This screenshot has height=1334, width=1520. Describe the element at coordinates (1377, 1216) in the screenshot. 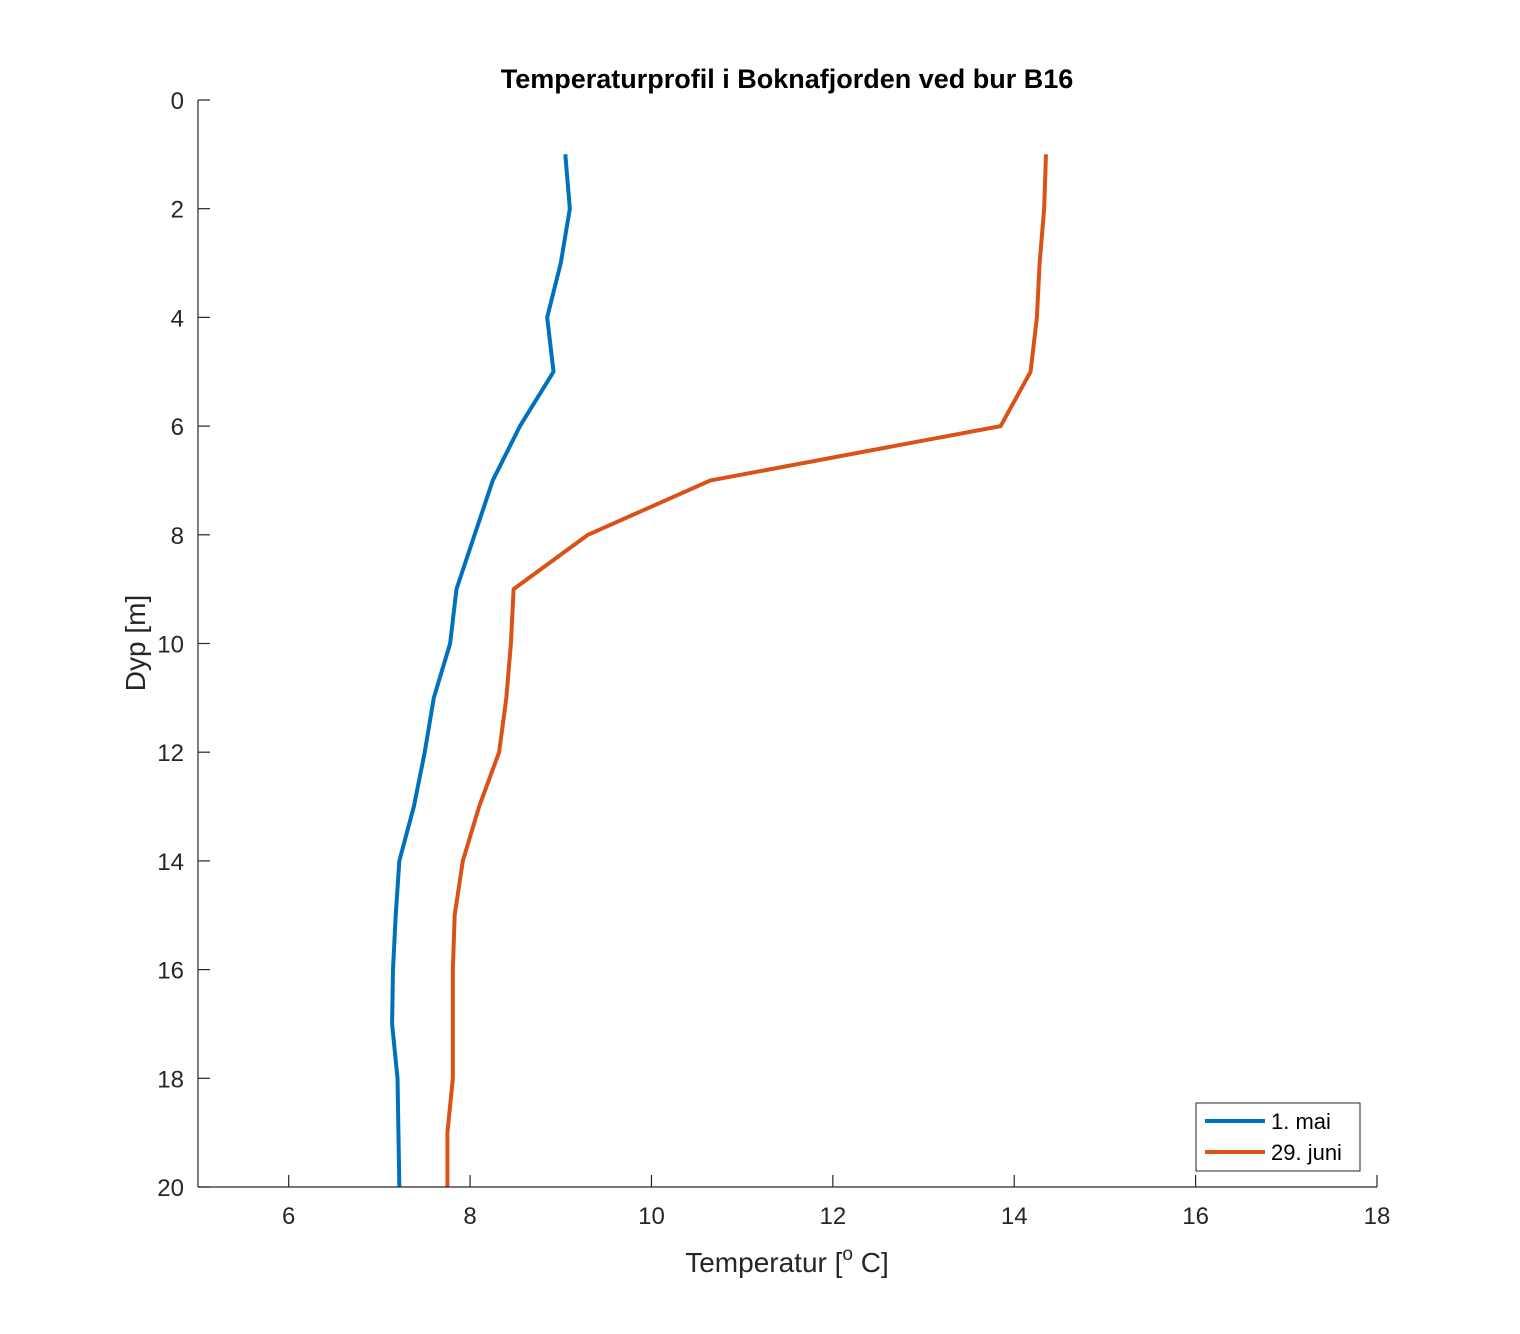

I see `x-tick-label: 18` at that location.